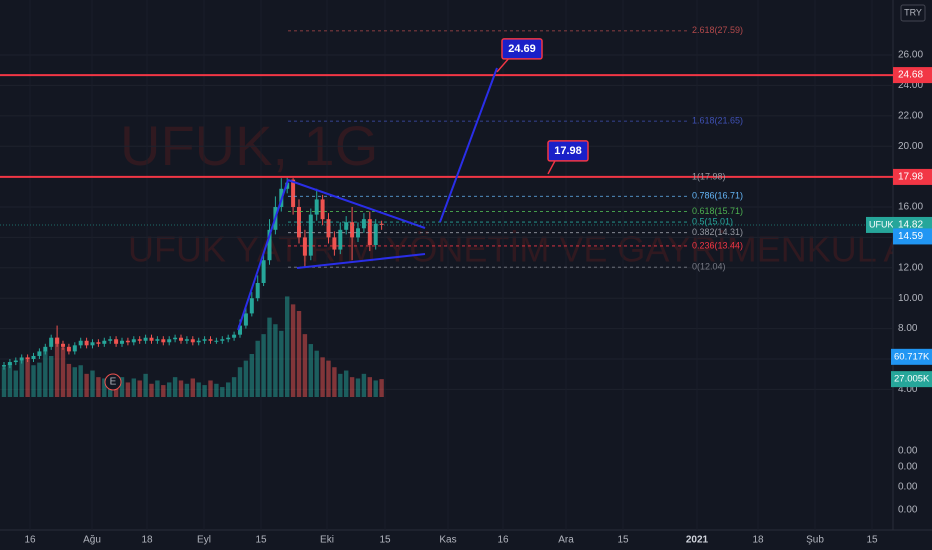  I want to click on y-tick-label: 4.00, so click(908, 389).